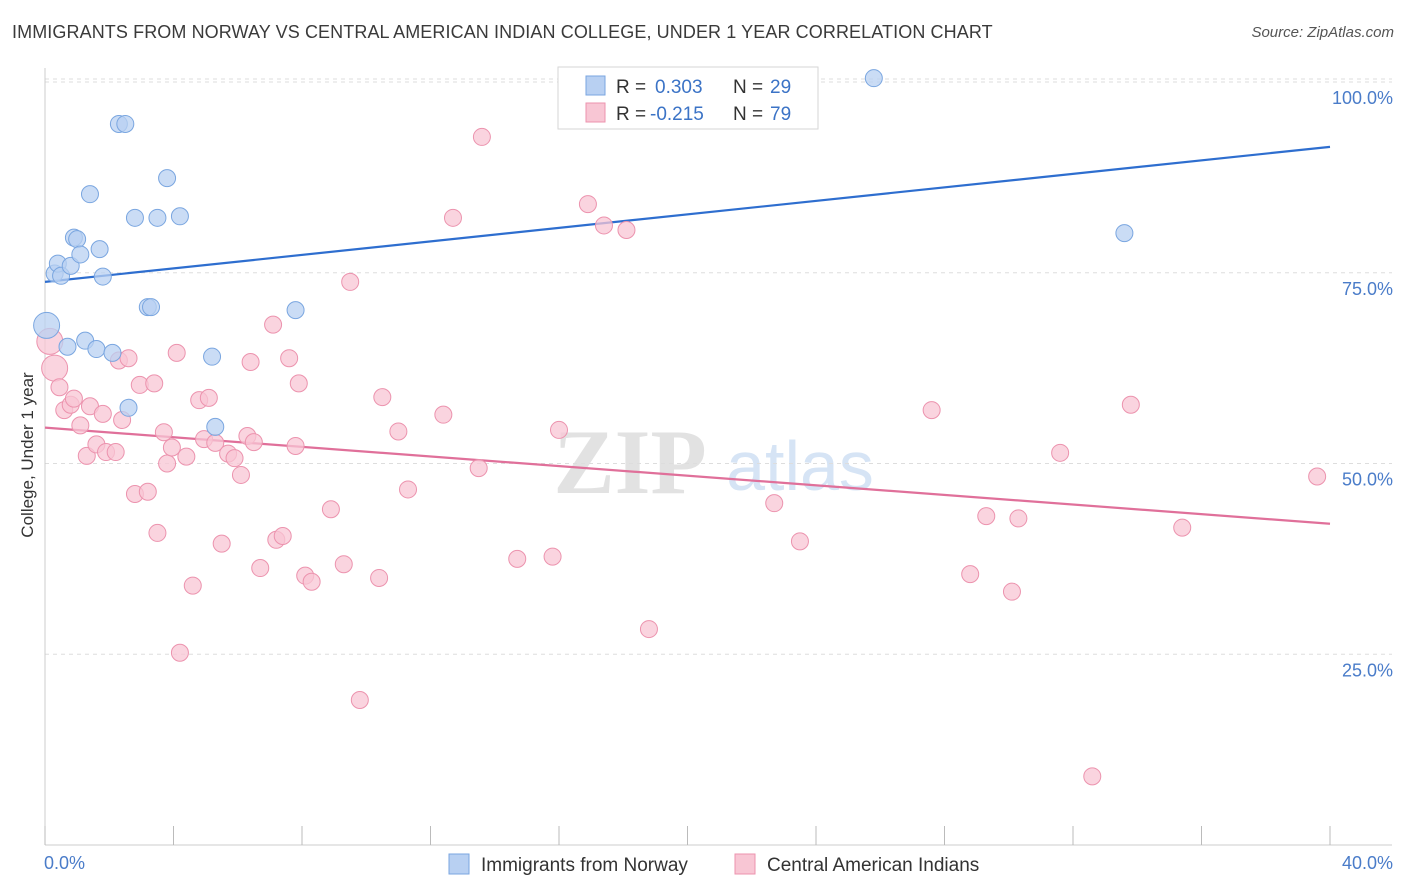 Image resolution: width=1406 pixels, height=892 pixels. Describe the element at coordinates (64, 863) in the screenshot. I see `x-tick-label-left: 0.0%` at that location.